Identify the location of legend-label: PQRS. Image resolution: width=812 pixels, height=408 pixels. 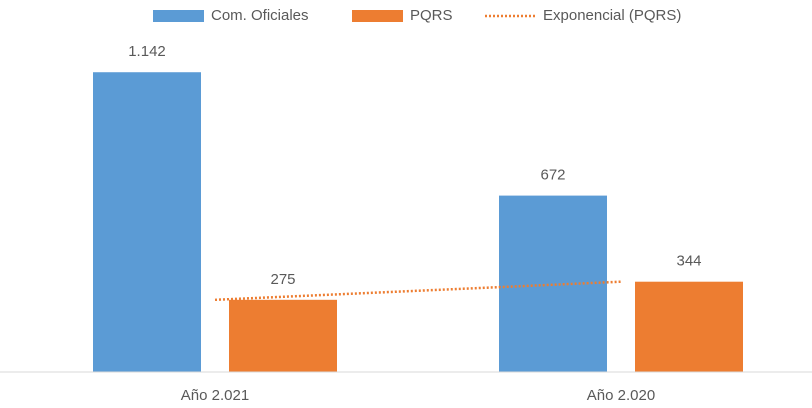
(431, 15).